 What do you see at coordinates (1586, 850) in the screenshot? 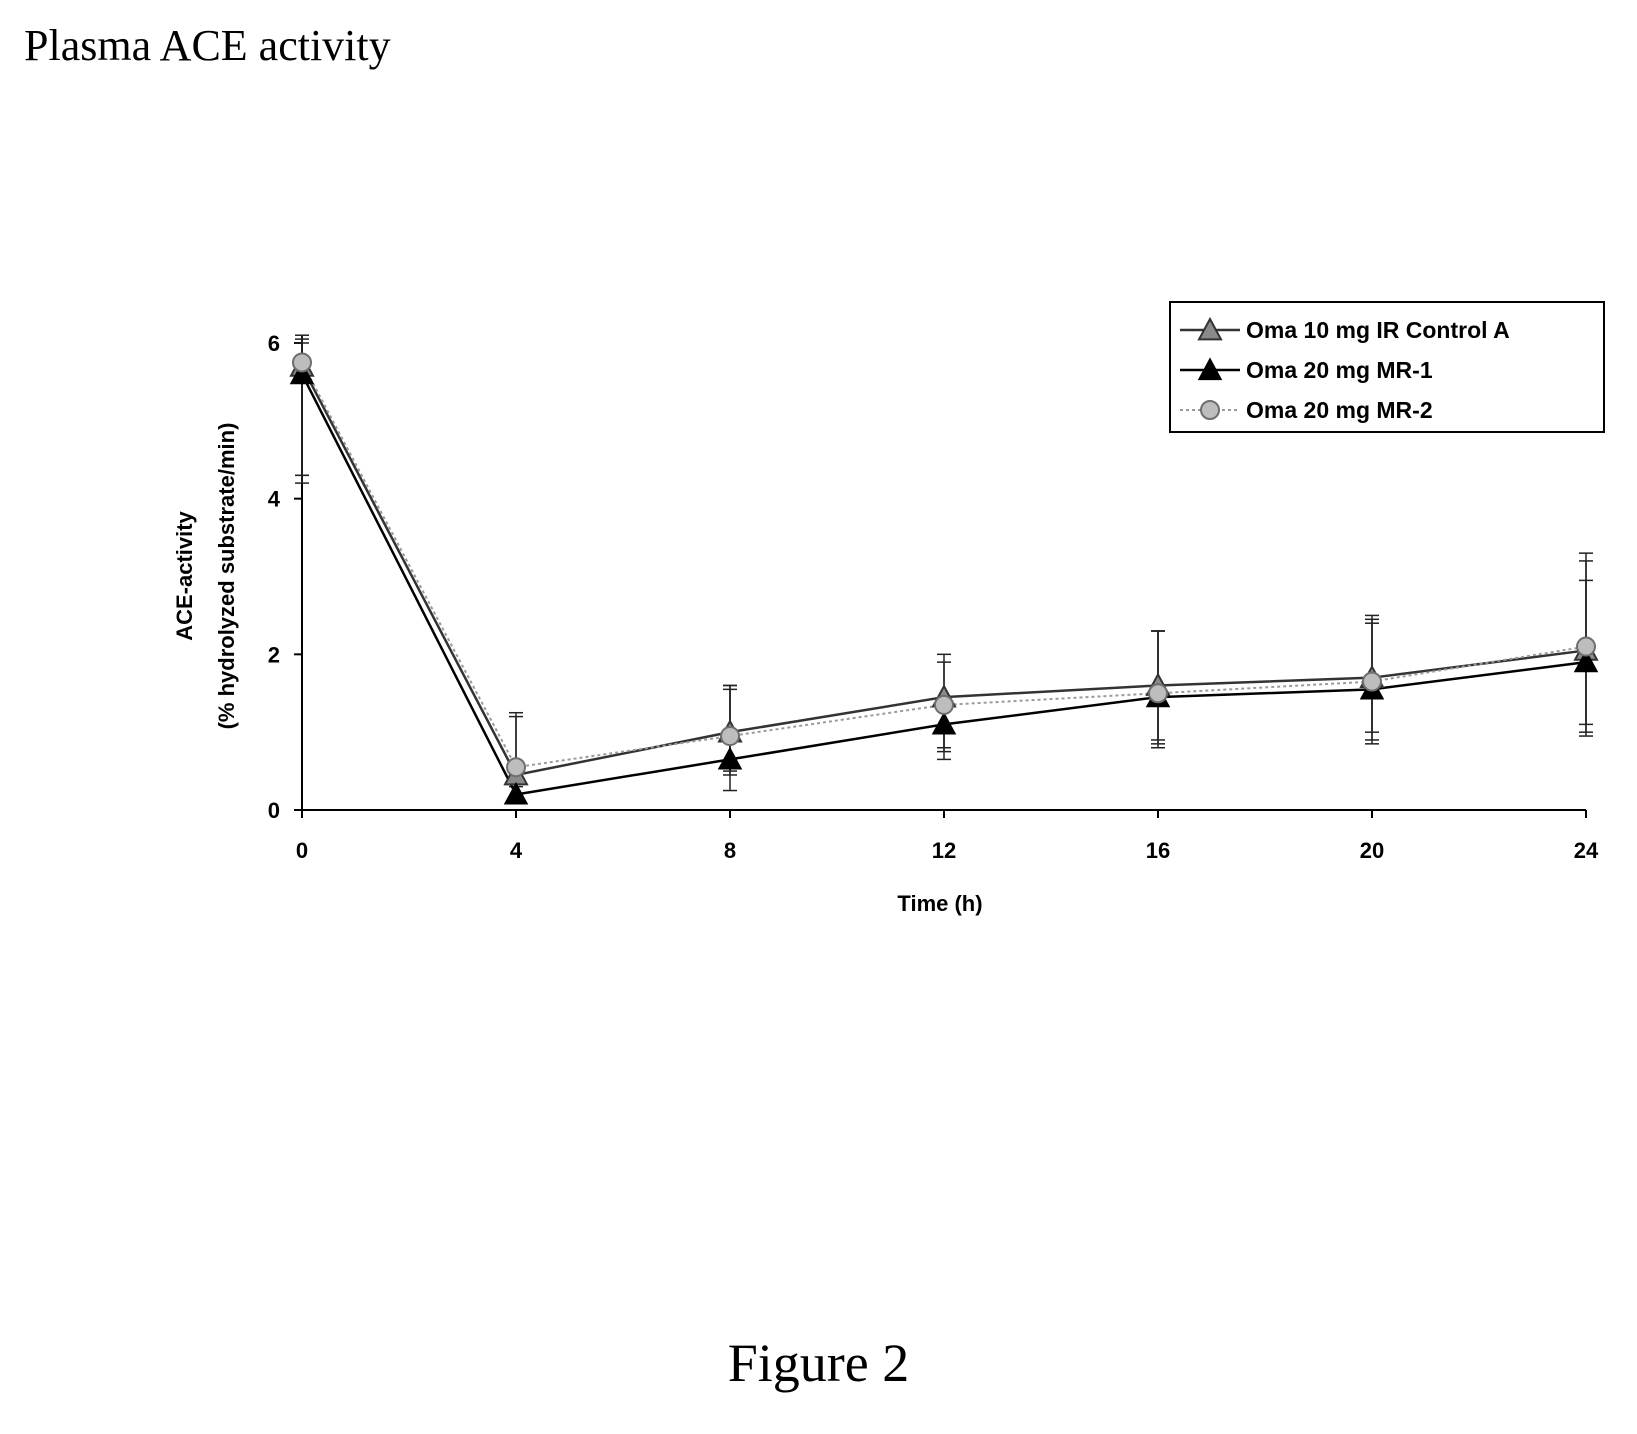
I see `x-tick-label: 24` at bounding box center [1586, 850].